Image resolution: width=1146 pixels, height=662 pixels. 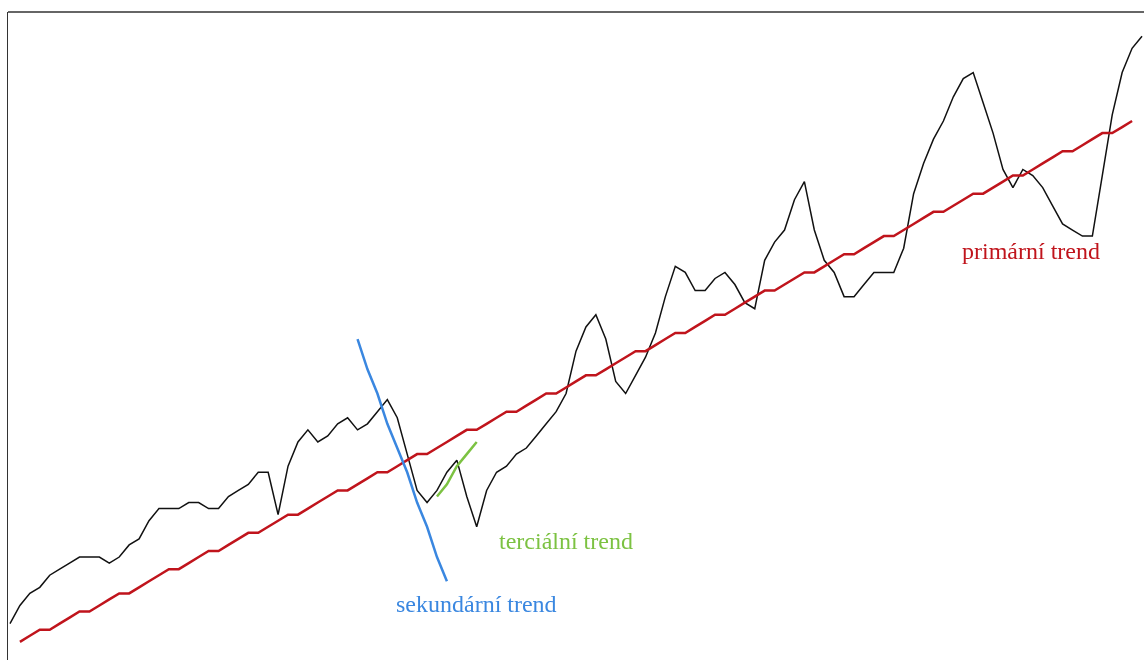 What do you see at coordinates (476, 604) in the screenshot?
I see `series-label: sekundární trend` at bounding box center [476, 604].